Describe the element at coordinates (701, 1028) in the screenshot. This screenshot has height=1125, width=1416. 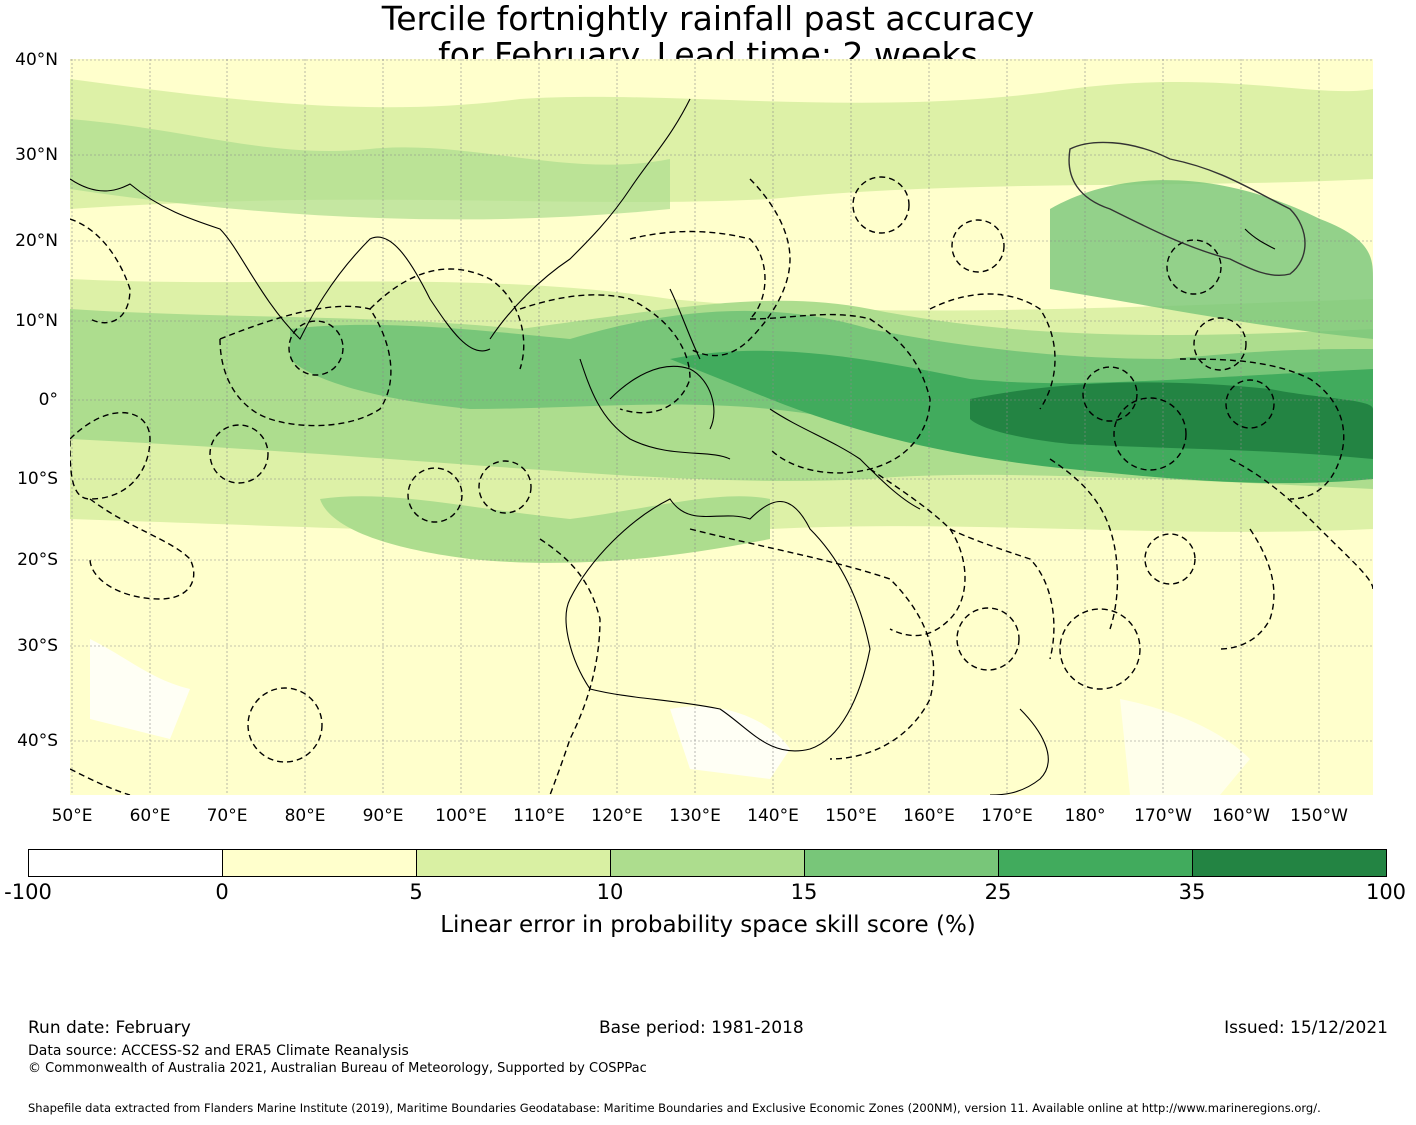
I see `base-period: Base period: 1981-2018` at that location.